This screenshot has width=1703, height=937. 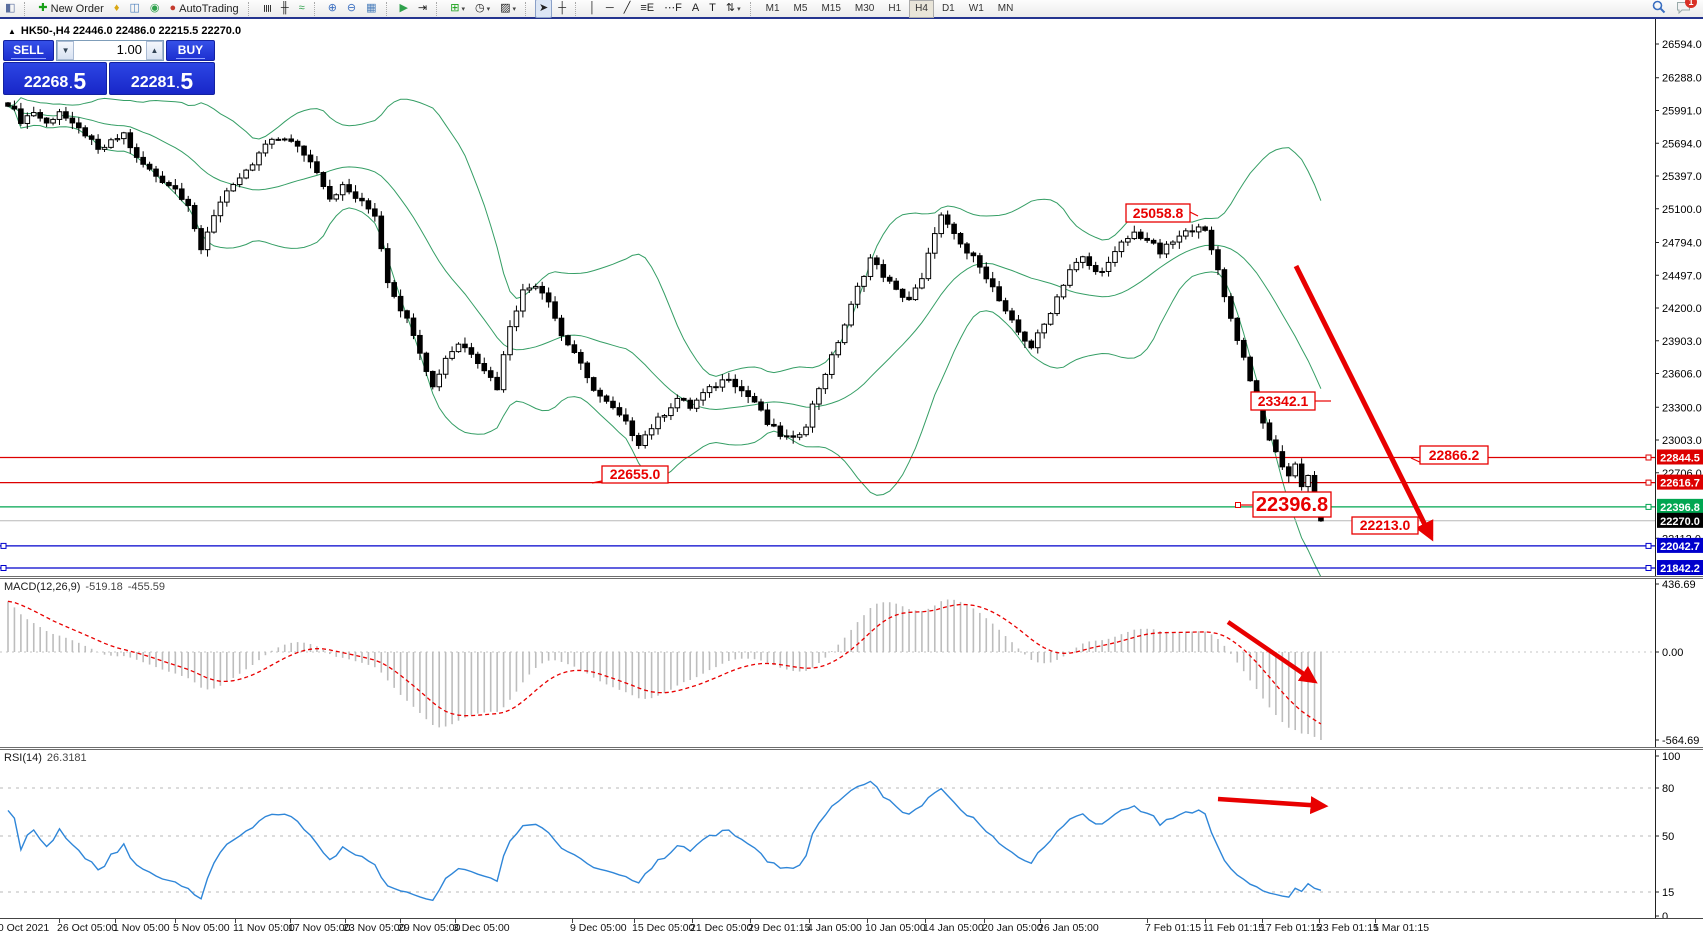 I want to click on svg-text: 23342.1, so click(x=1283, y=401).